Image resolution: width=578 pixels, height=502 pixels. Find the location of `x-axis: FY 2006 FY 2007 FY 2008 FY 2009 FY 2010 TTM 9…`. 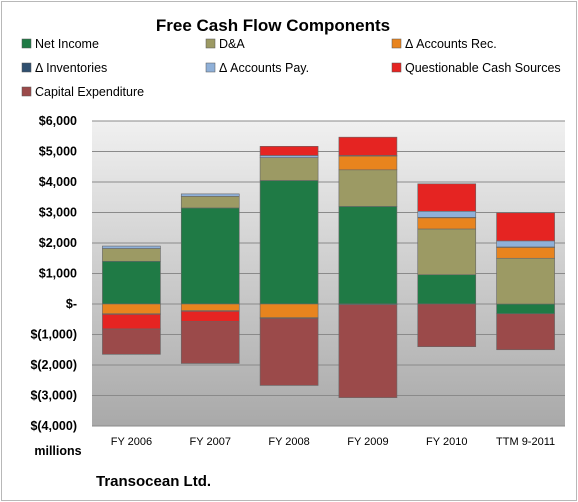

x-axis: FY 2006 FY 2007 FY 2008 FY 2009 FY 2010 TTM 9… is located at coordinates (333, 442).